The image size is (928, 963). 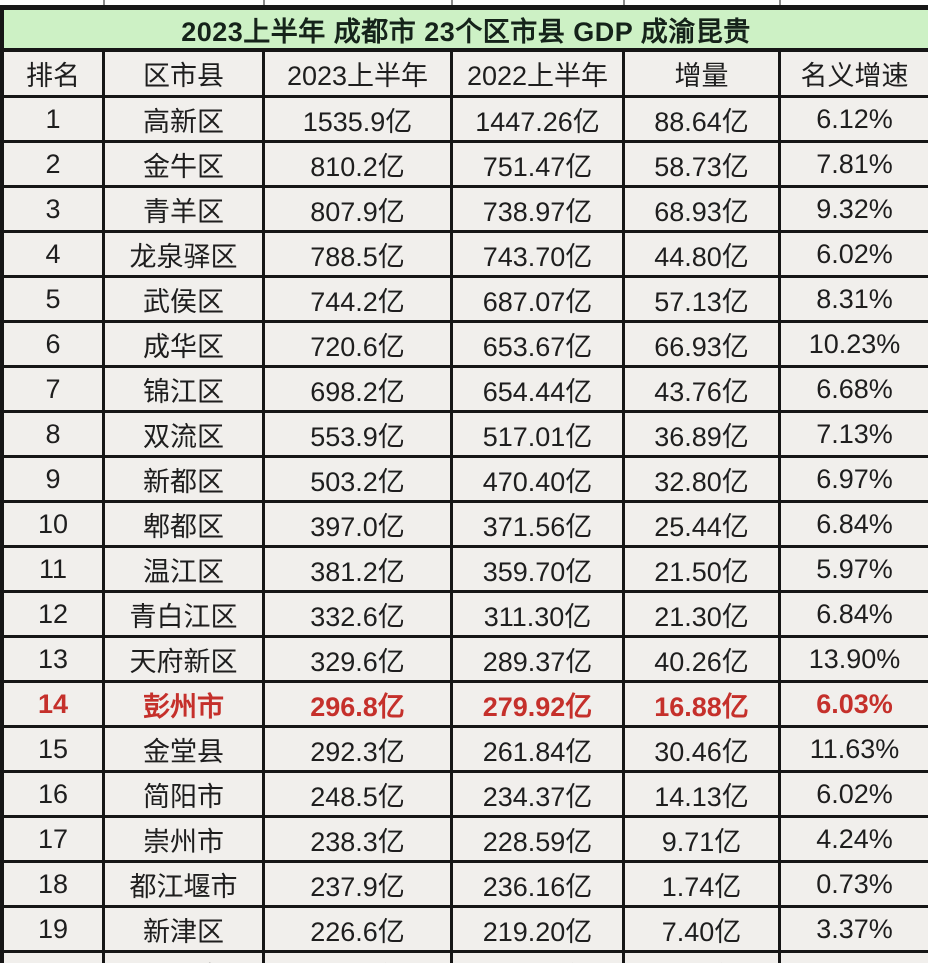 What do you see at coordinates (854, 118) in the screenshot?
I see `cell-growth: 6.12%` at bounding box center [854, 118].